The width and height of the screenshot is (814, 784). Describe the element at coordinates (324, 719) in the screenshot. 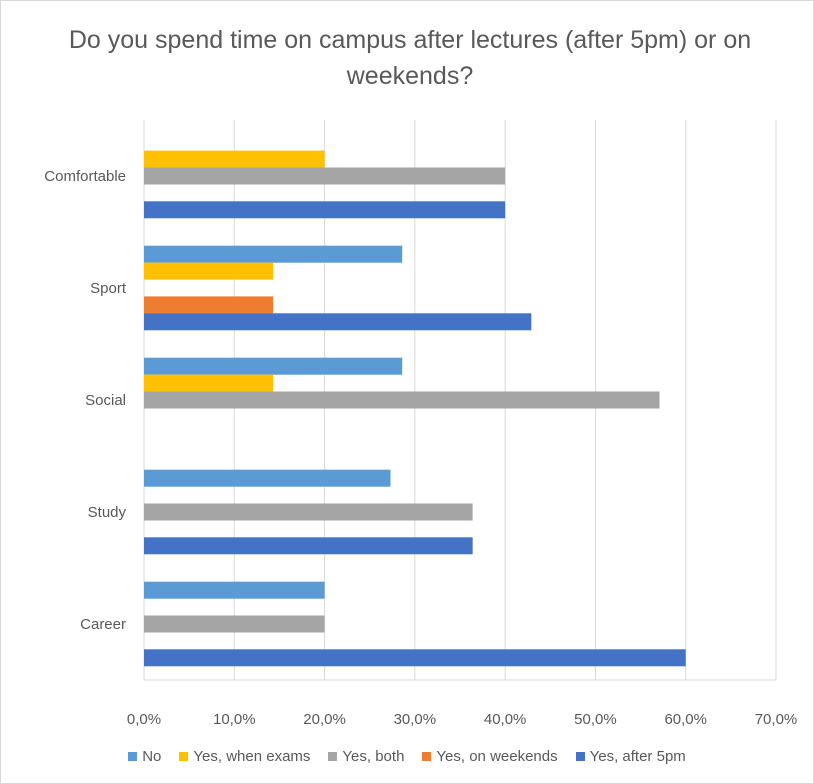

I see `x-tick-label: 20,0%` at that location.